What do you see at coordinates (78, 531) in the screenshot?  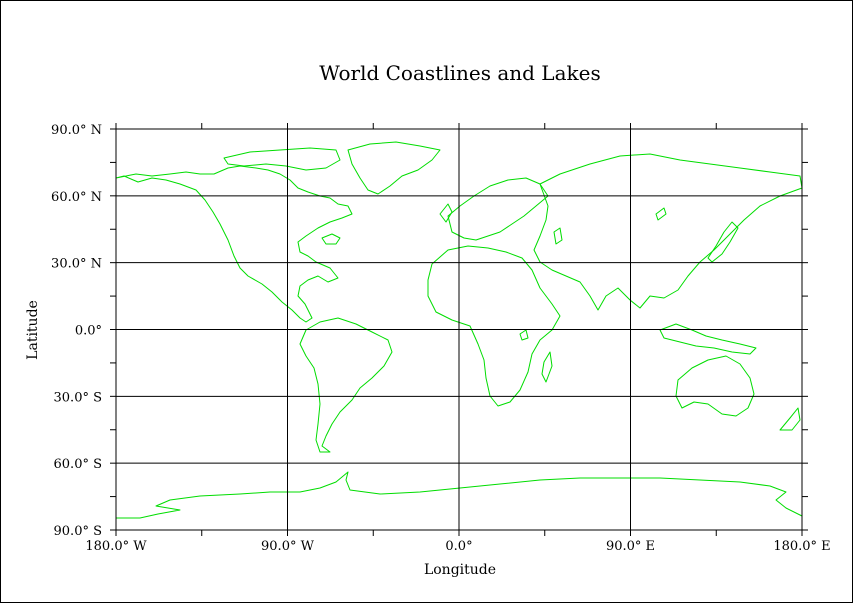 I see `y-tick-label: 90.0° S` at bounding box center [78, 531].